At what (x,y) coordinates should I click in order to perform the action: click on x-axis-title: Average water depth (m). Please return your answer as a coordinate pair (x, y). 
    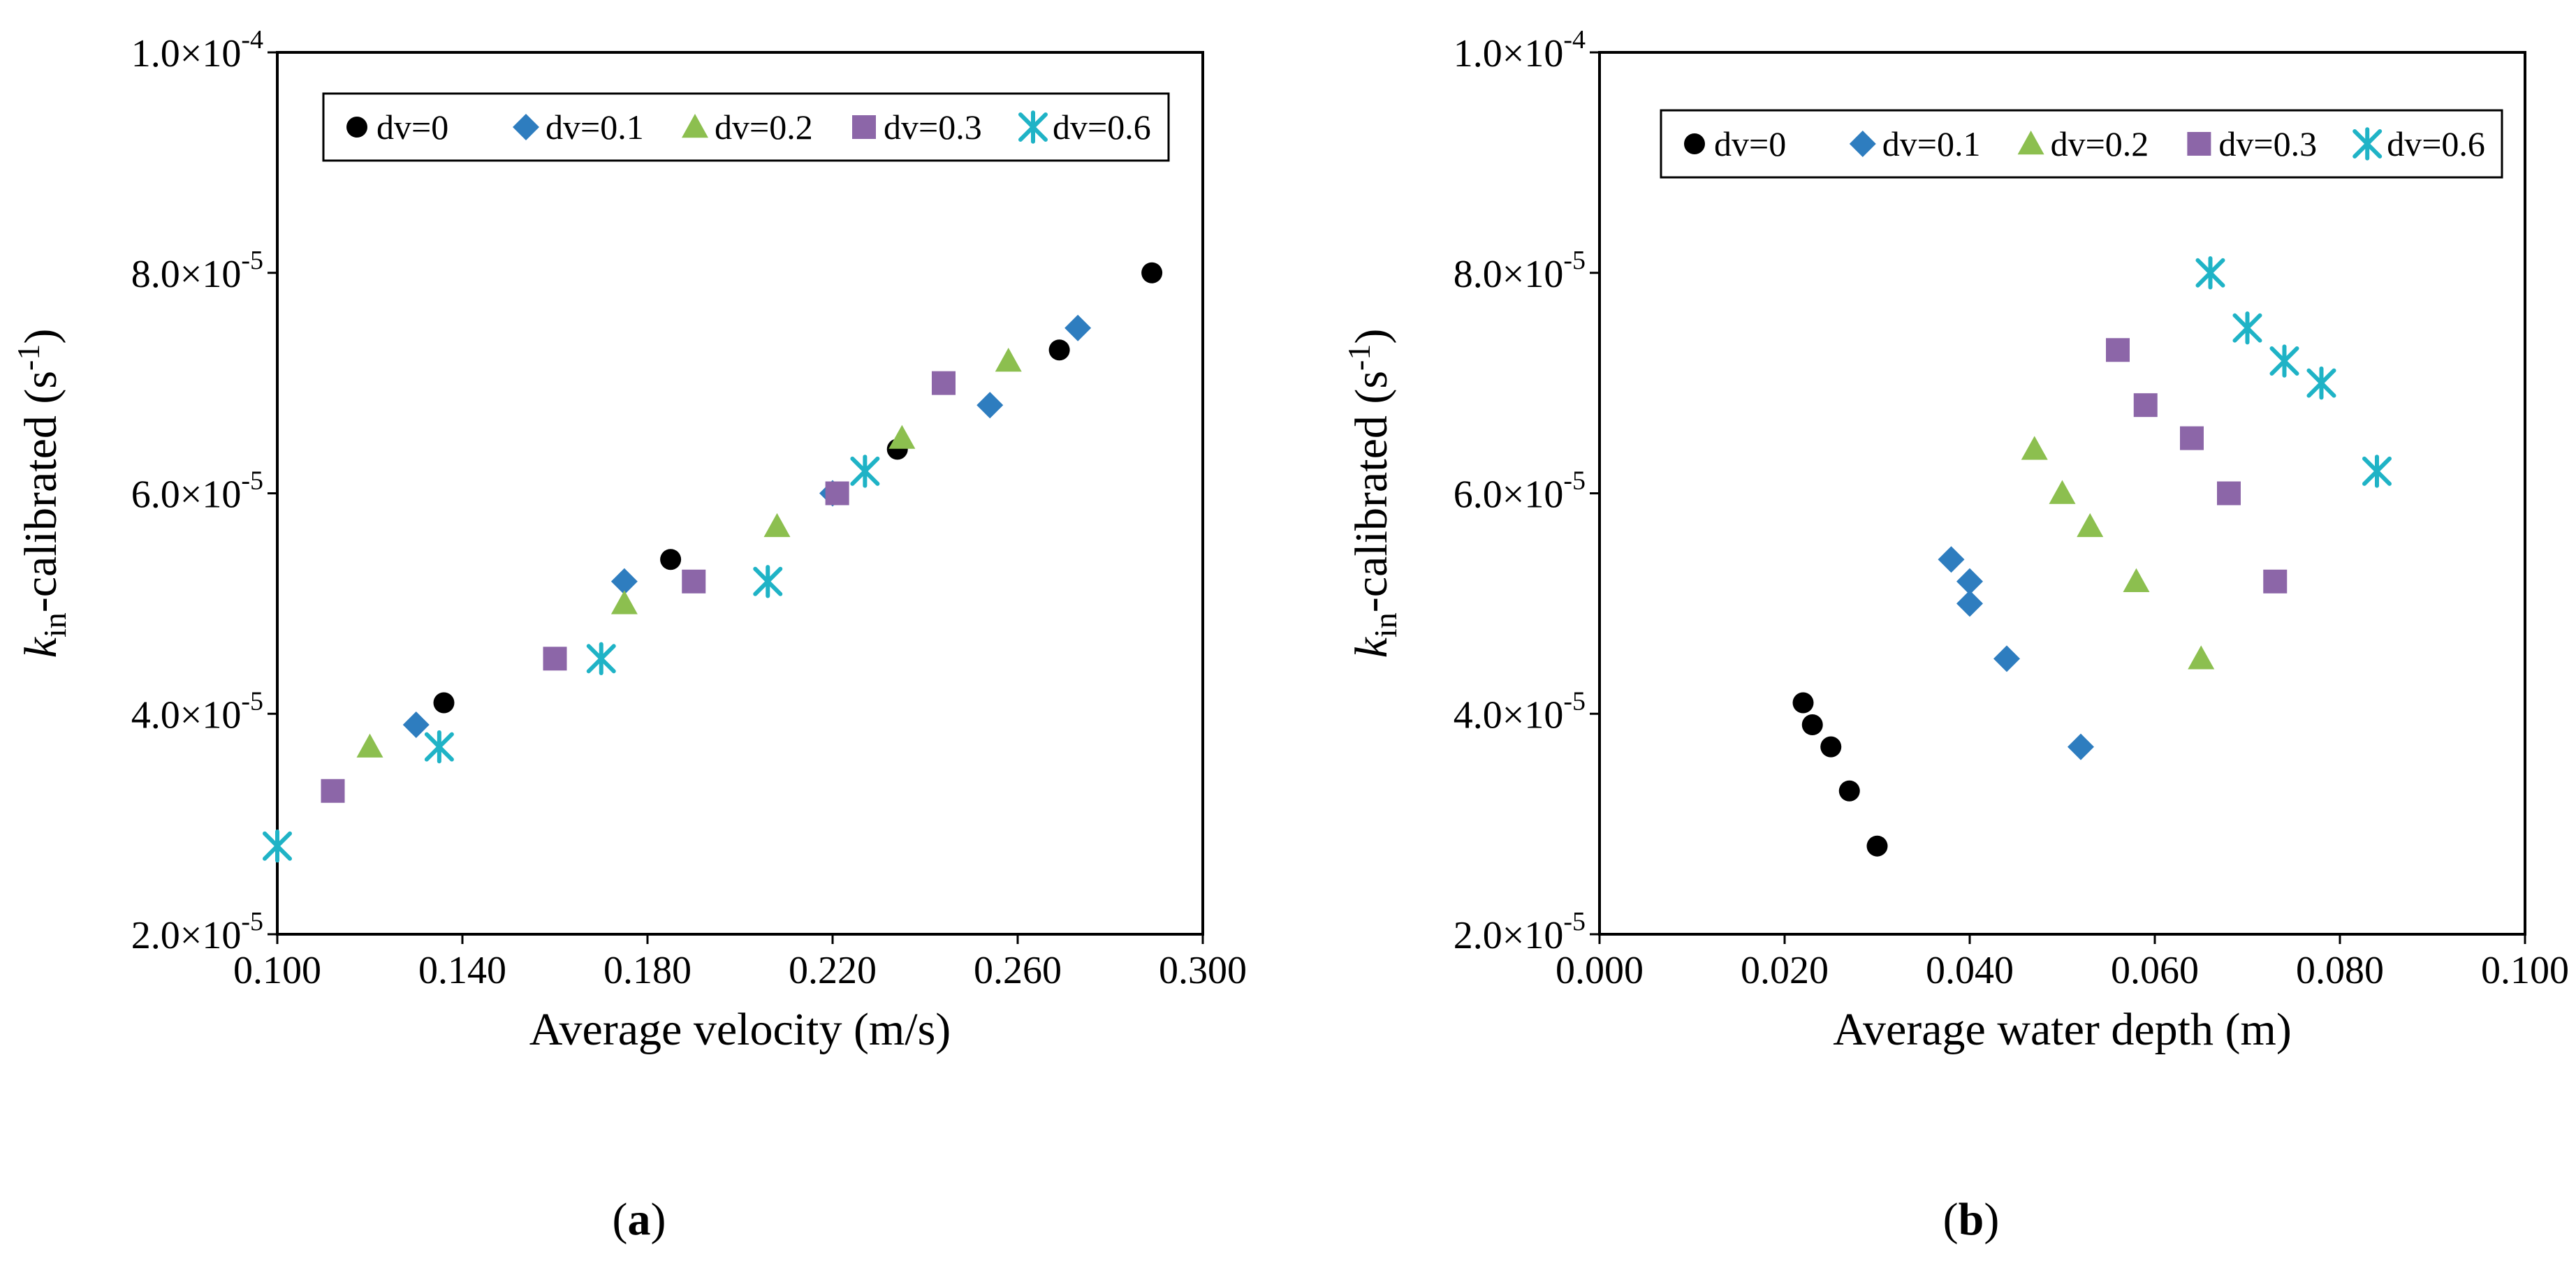
    Looking at the image, I should click on (2062, 1029).